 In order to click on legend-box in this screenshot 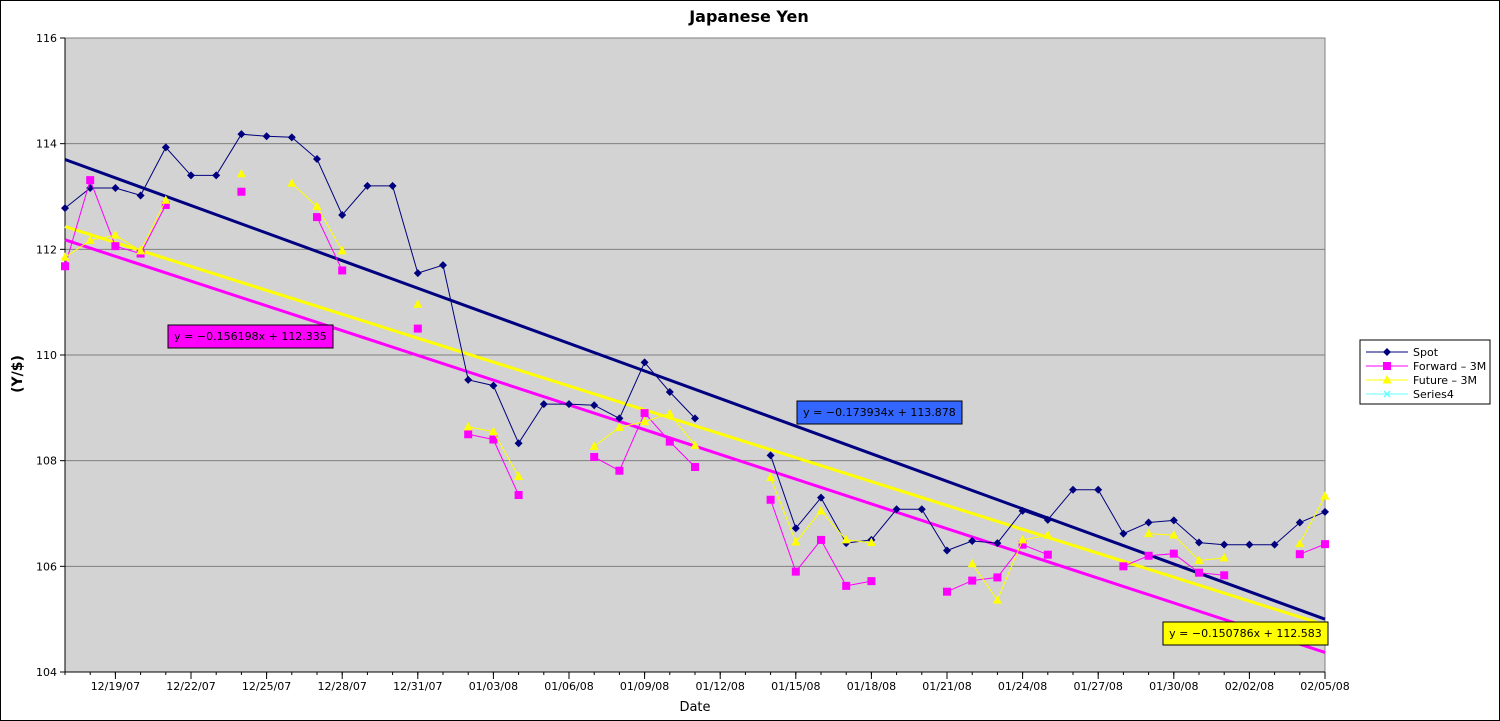, I will do `click(1425, 372)`.